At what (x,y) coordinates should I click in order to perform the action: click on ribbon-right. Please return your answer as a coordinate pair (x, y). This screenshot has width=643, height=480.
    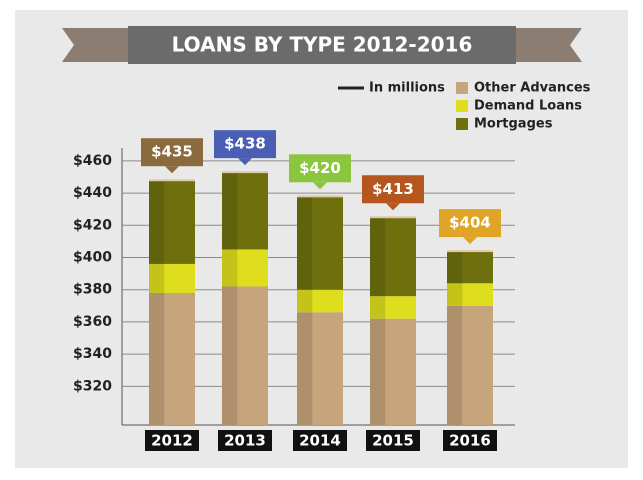
    Looking at the image, I should click on (548, 45).